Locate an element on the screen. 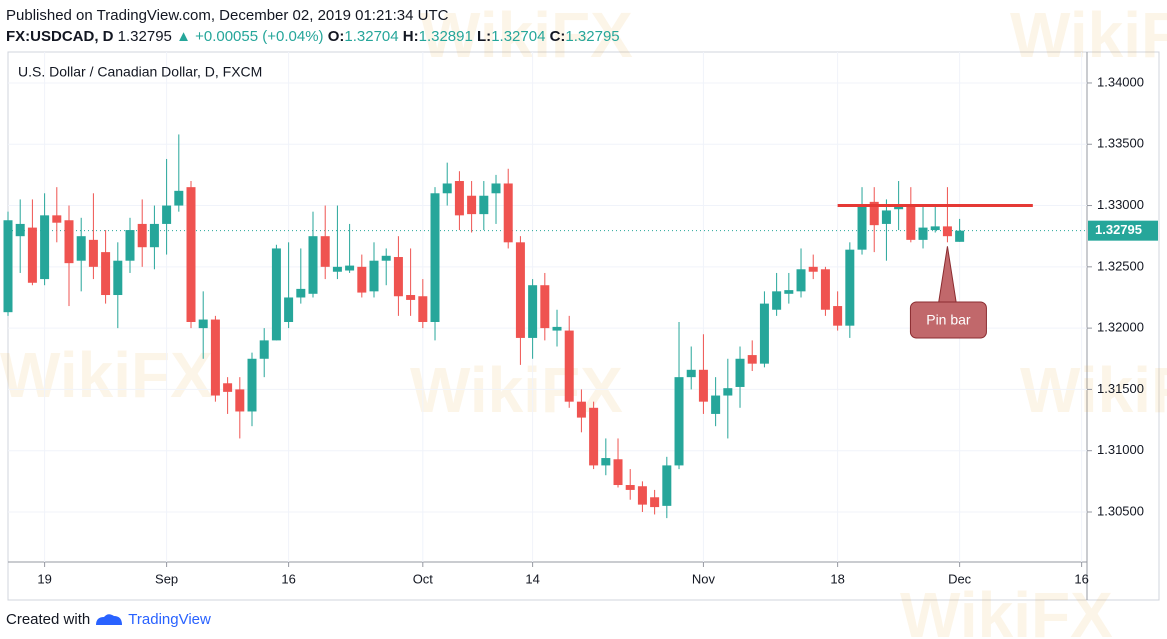 The image size is (1167, 639). footer: Created with TradingView is located at coordinates (108, 618).